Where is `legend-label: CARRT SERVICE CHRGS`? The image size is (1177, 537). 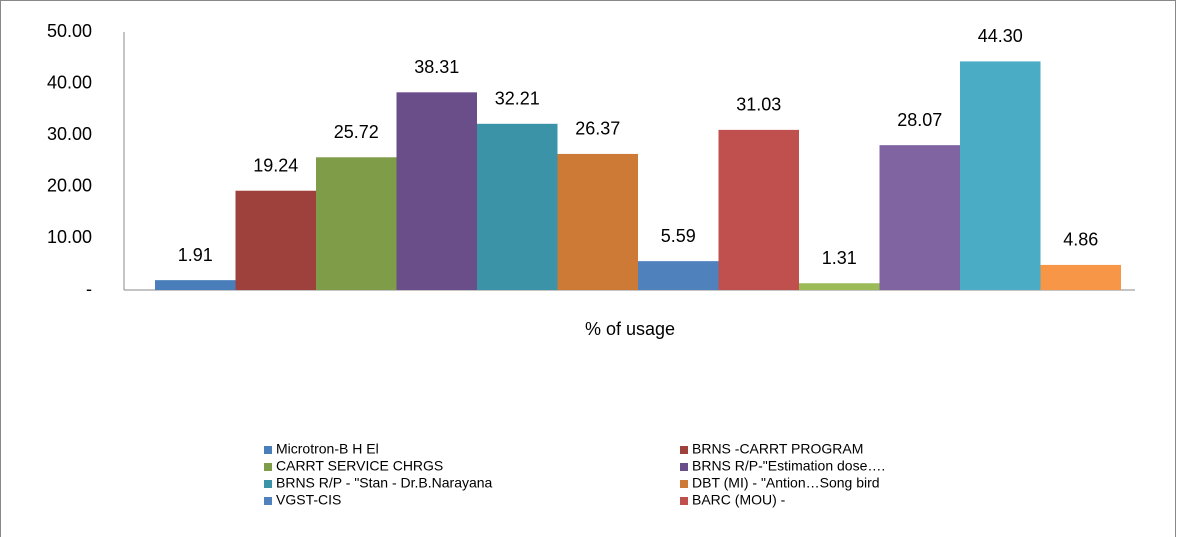 legend-label: CARRT SERVICE CHRGS is located at coordinates (359, 466).